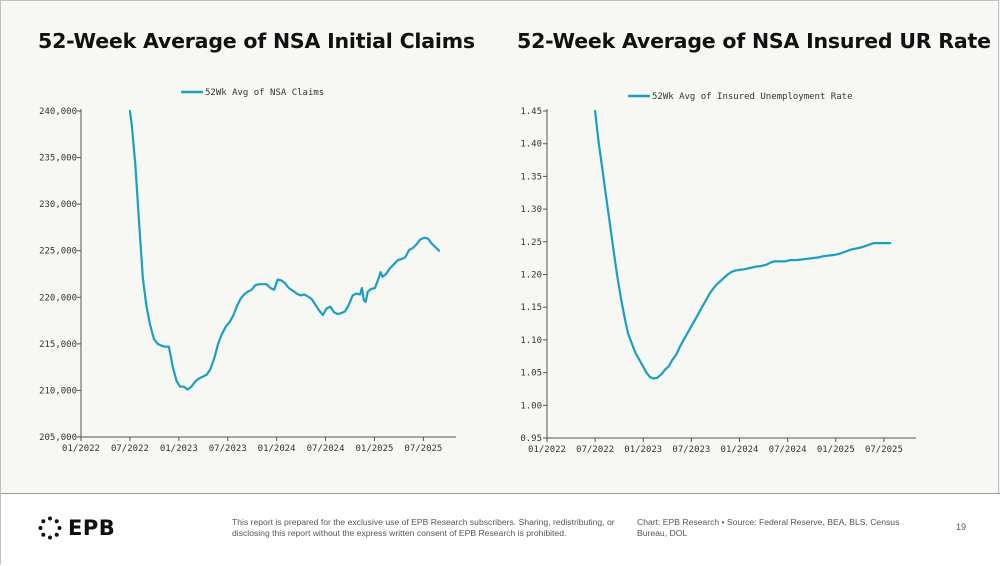 The width and height of the screenshot is (1000, 566). I want to click on page-number: 19, so click(961, 527).